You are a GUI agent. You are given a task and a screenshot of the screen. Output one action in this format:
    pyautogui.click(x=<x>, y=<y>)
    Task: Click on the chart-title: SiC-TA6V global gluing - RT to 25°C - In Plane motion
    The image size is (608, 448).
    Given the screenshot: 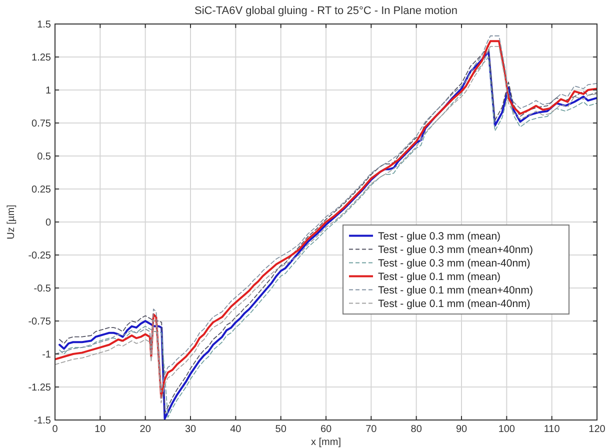 What is the action you would take?
    pyautogui.click(x=326, y=11)
    